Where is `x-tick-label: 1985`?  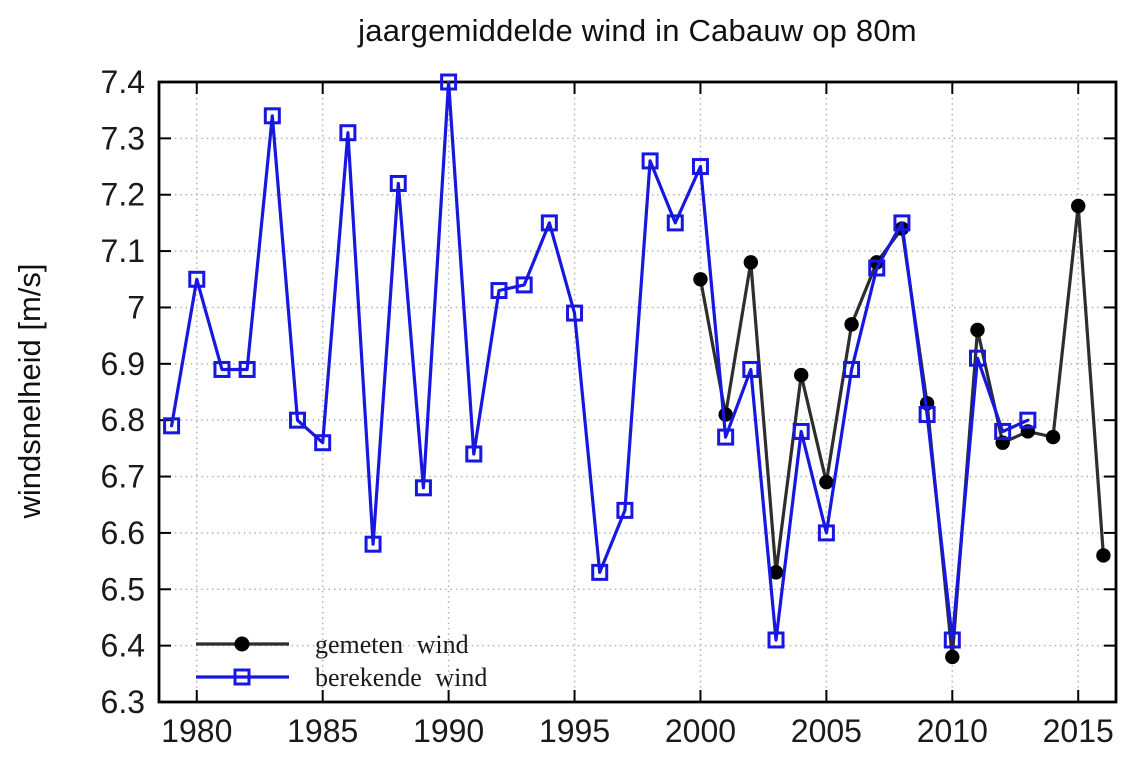
x-tick-label: 1985 is located at coordinates (322, 731).